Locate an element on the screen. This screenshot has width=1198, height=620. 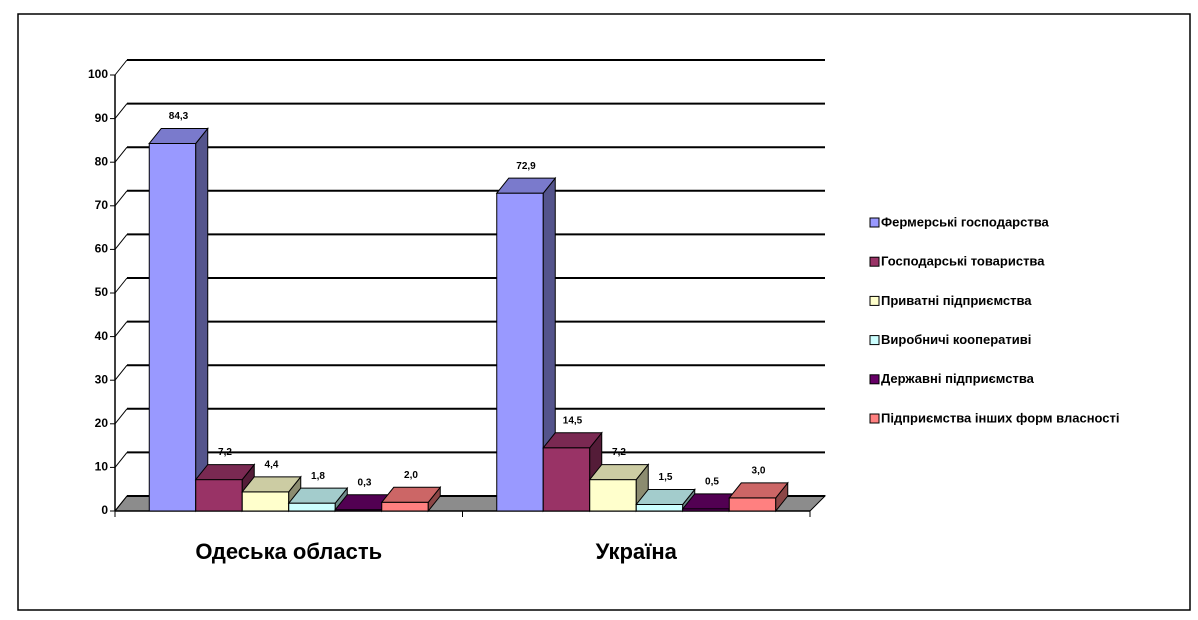
legend-label: Виробничі кооперативі is located at coordinates (956, 339).